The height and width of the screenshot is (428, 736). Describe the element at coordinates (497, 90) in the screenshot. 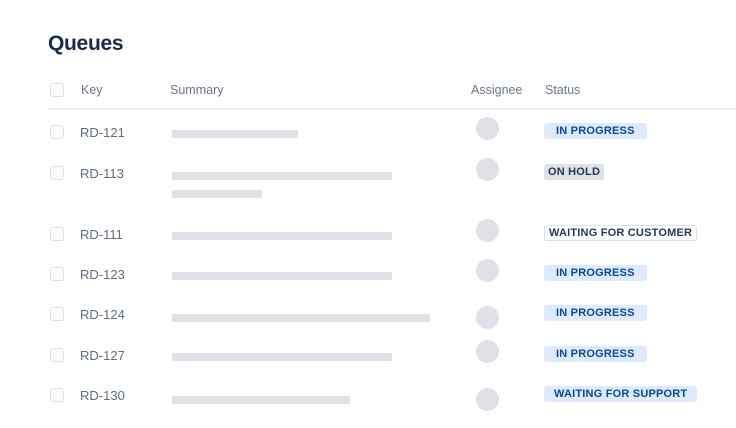

I see `column-header-assignee: Assignee` at that location.